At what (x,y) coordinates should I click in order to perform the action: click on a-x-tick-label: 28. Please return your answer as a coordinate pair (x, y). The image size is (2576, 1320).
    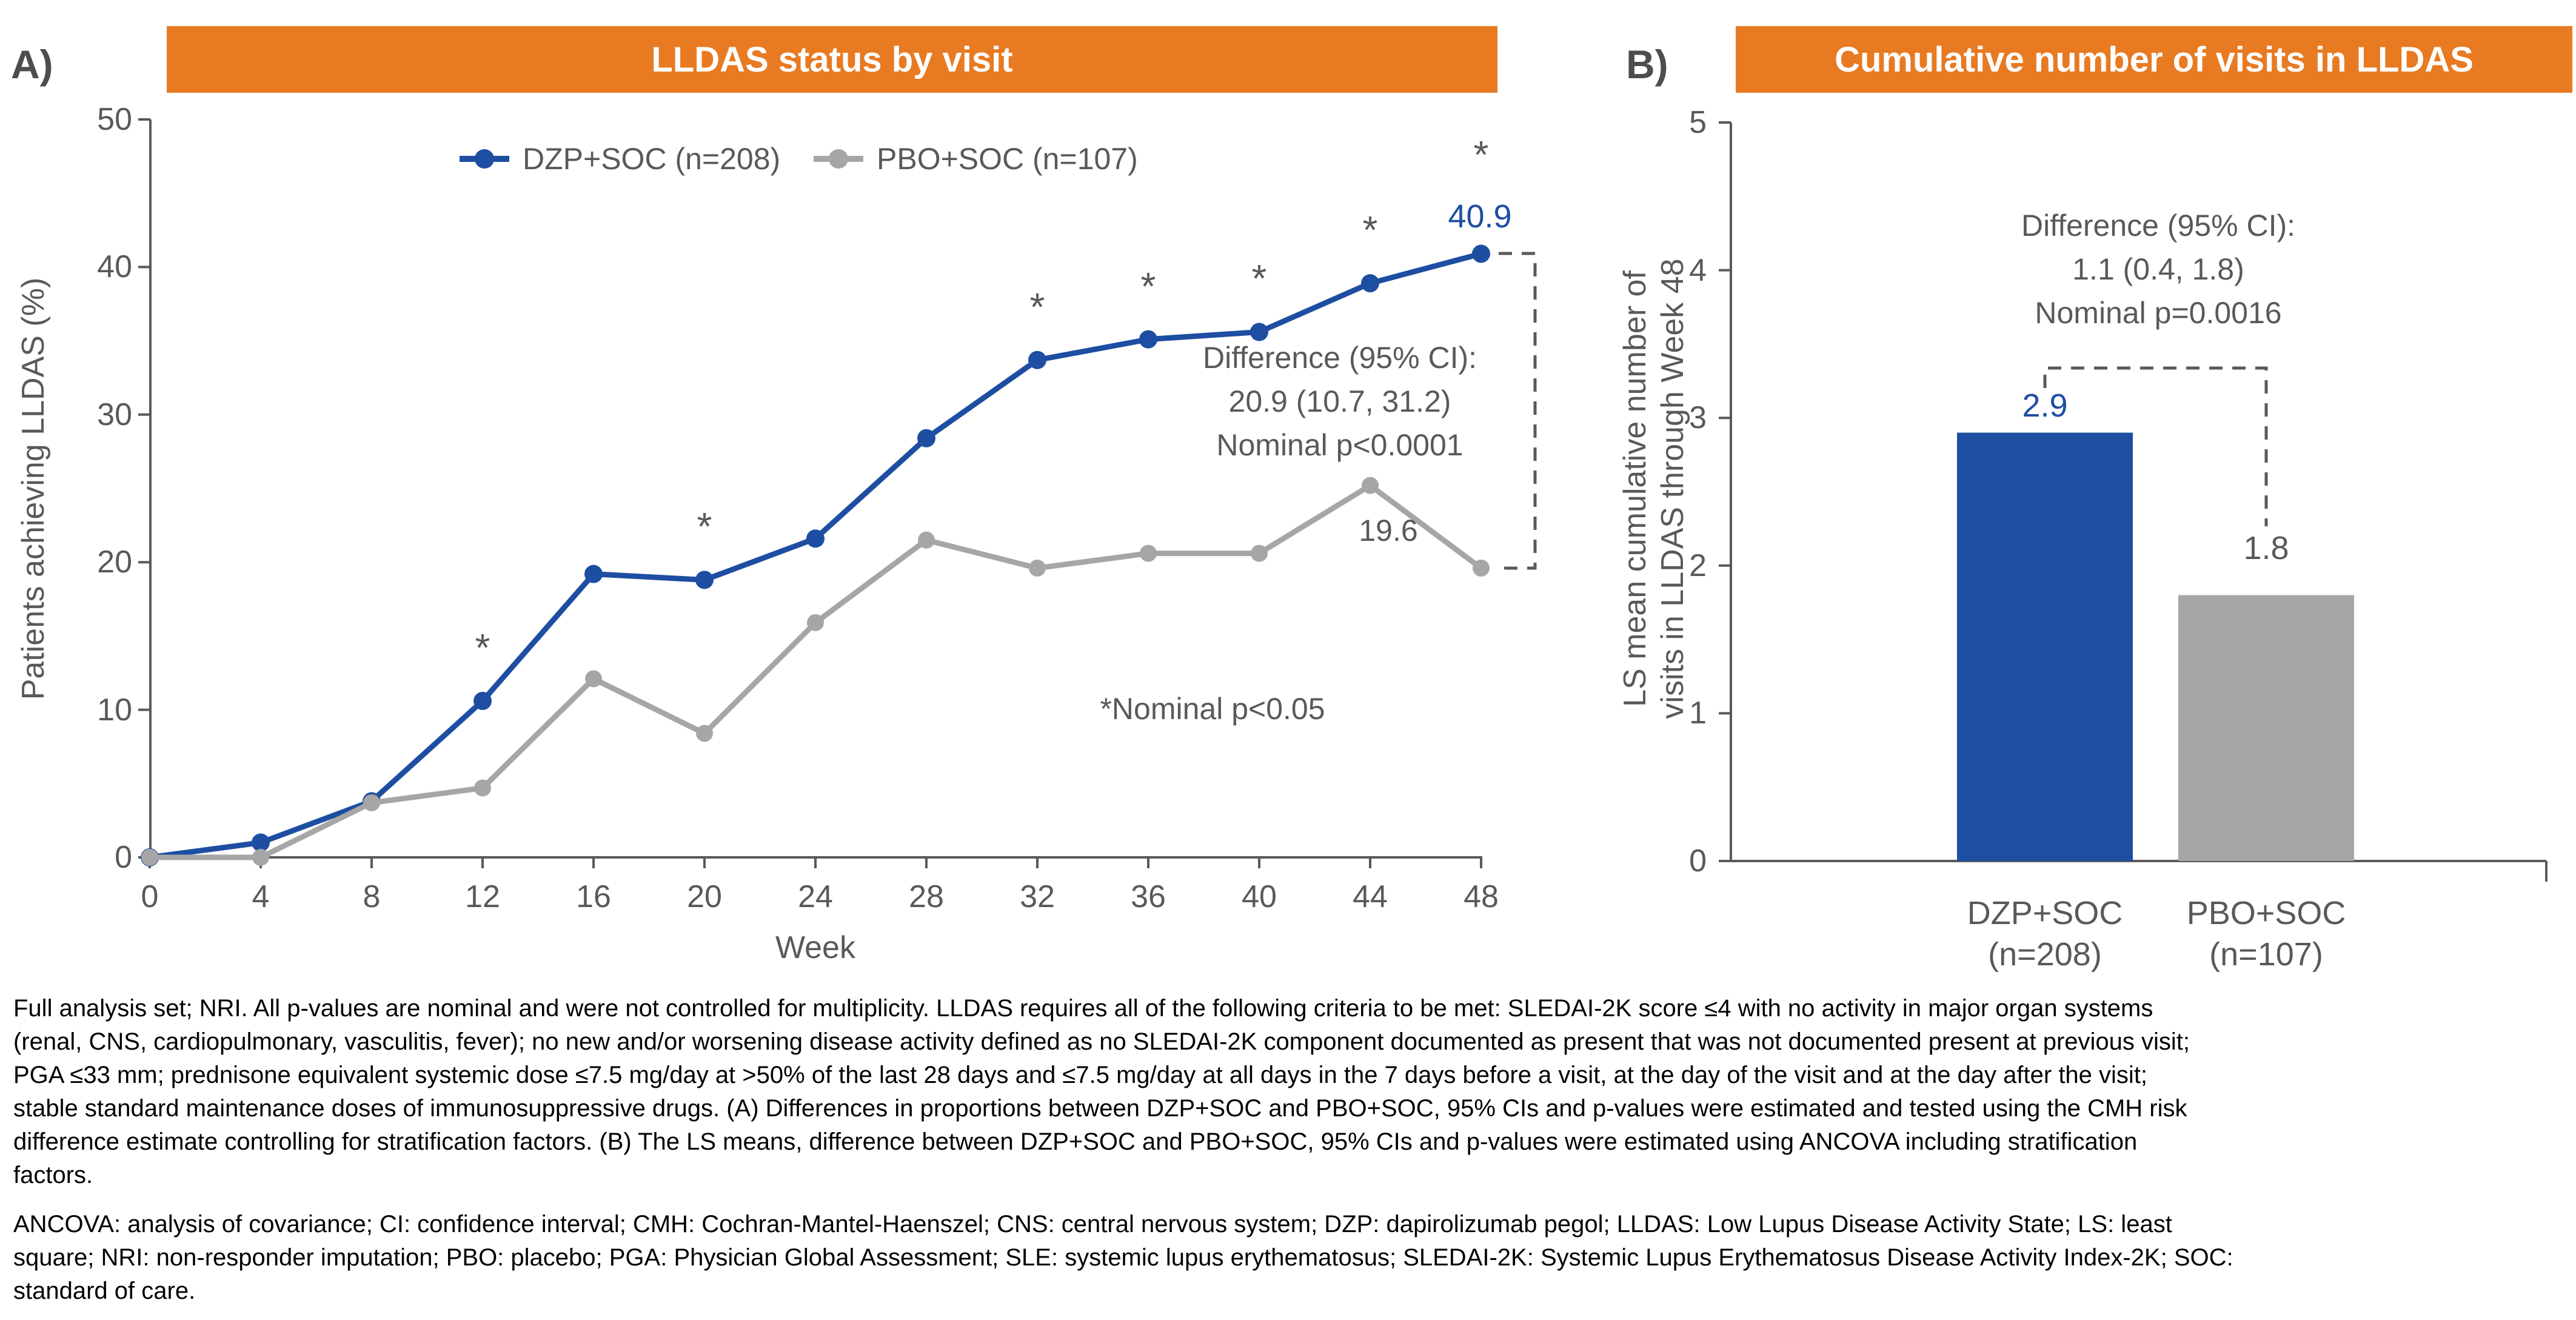
    Looking at the image, I should click on (926, 896).